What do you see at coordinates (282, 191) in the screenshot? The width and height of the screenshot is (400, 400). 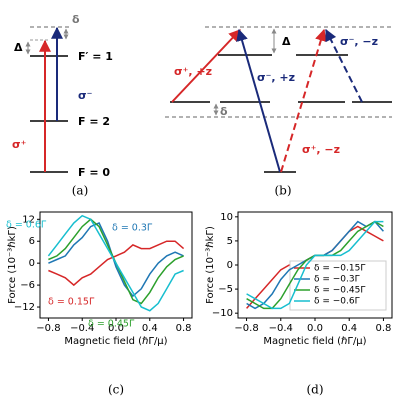 I see `caption: (b)` at bounding box center [282, 191].